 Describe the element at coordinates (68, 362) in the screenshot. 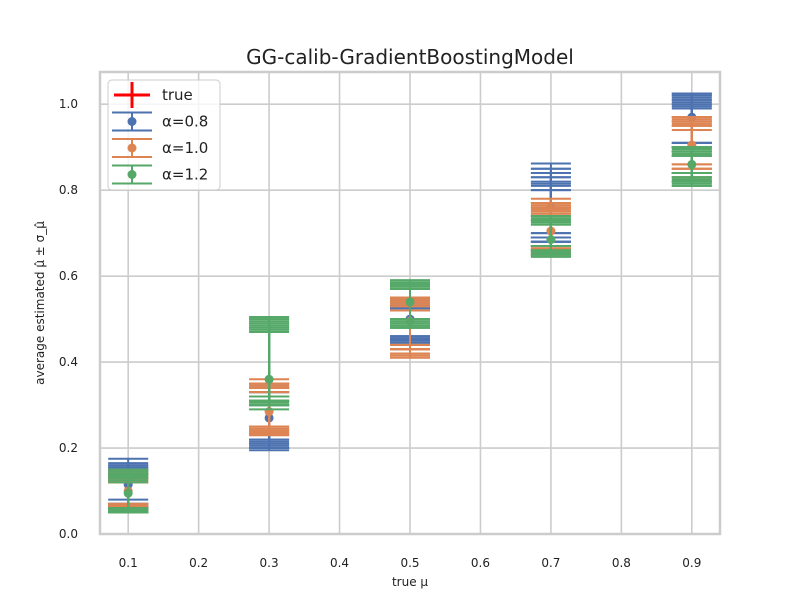

I see `y-tick-label: 0.4` at that location.